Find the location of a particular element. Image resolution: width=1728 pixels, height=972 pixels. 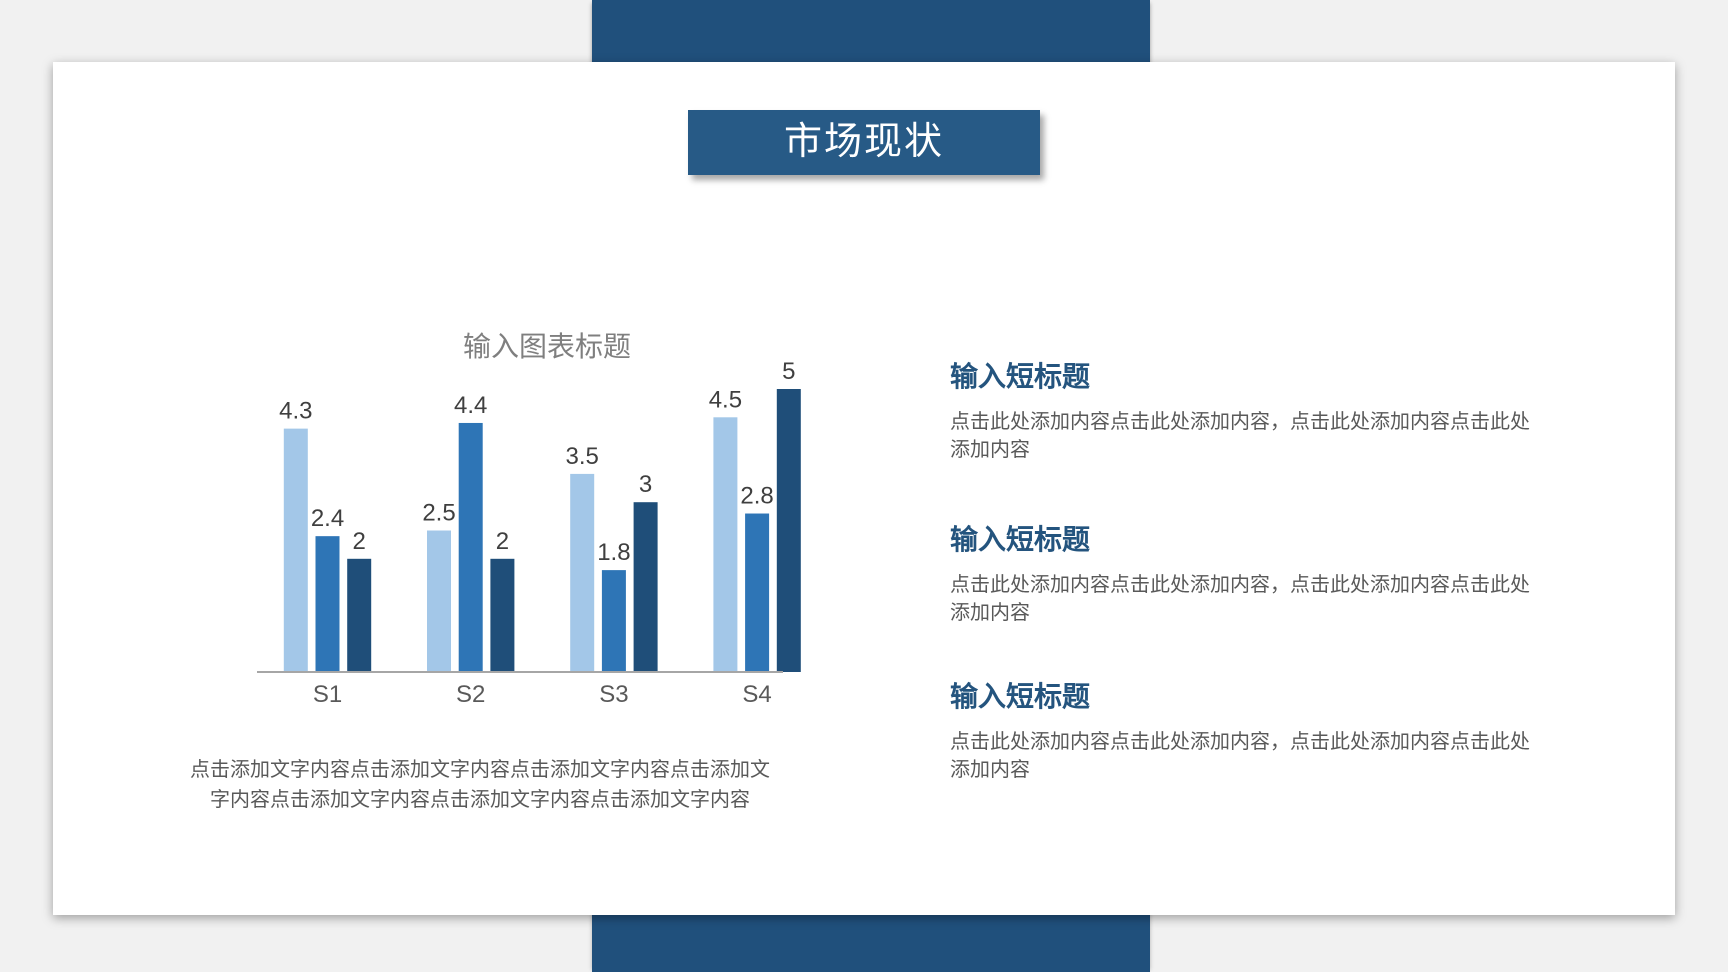

bar-value-label: 5 is located at coordinates (788, 371).